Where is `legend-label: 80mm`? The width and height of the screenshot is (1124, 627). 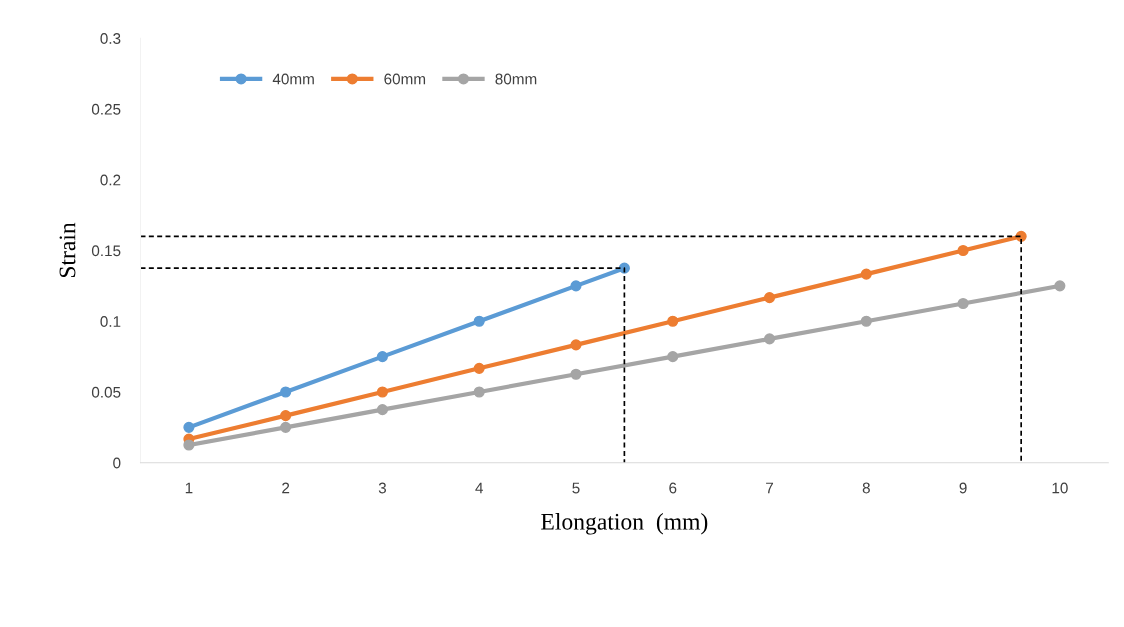 legend-label: 80mm is located at coordinates (516, 79).